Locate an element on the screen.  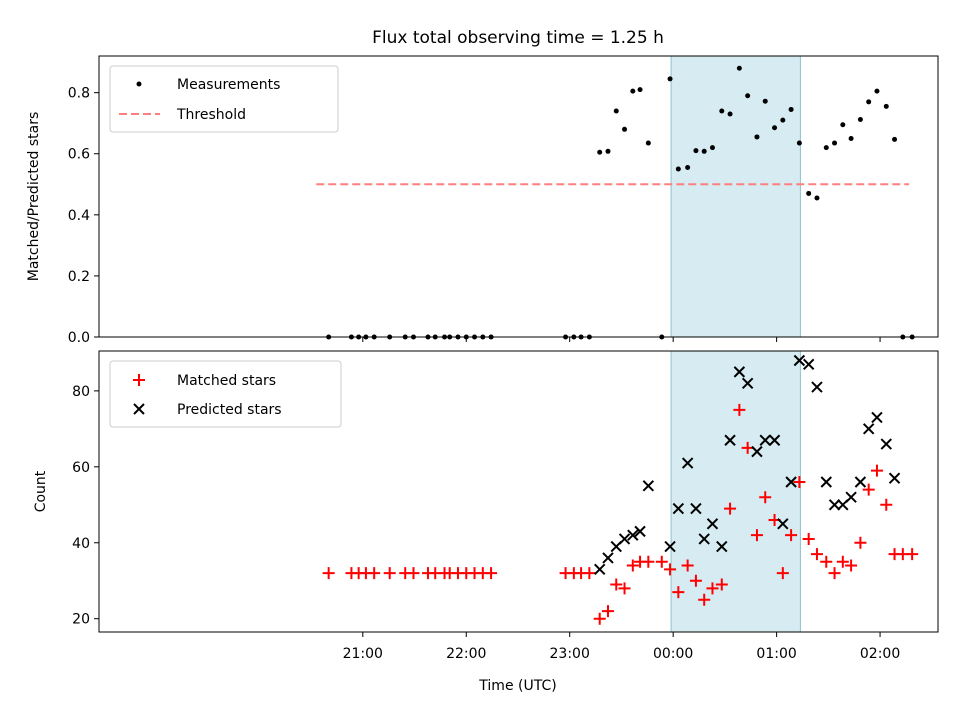
x-tick-label: 01:00 is located at coordinates (776, 654).